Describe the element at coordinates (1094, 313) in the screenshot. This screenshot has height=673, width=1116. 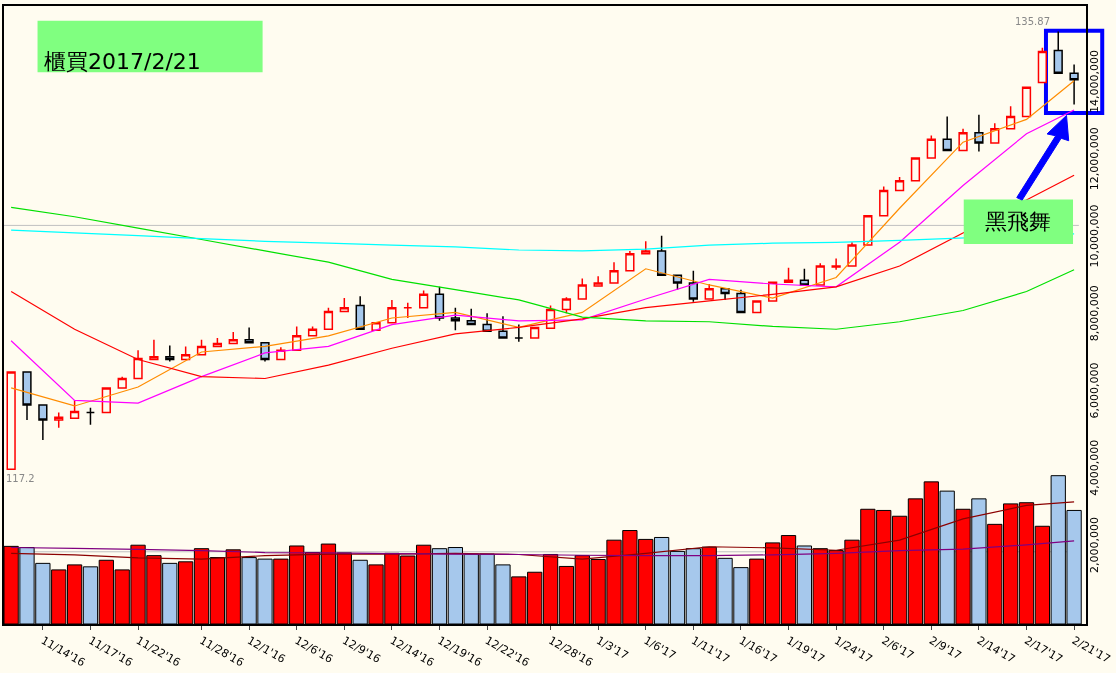
I see `y-tick-label: 8,000,000` at that location.